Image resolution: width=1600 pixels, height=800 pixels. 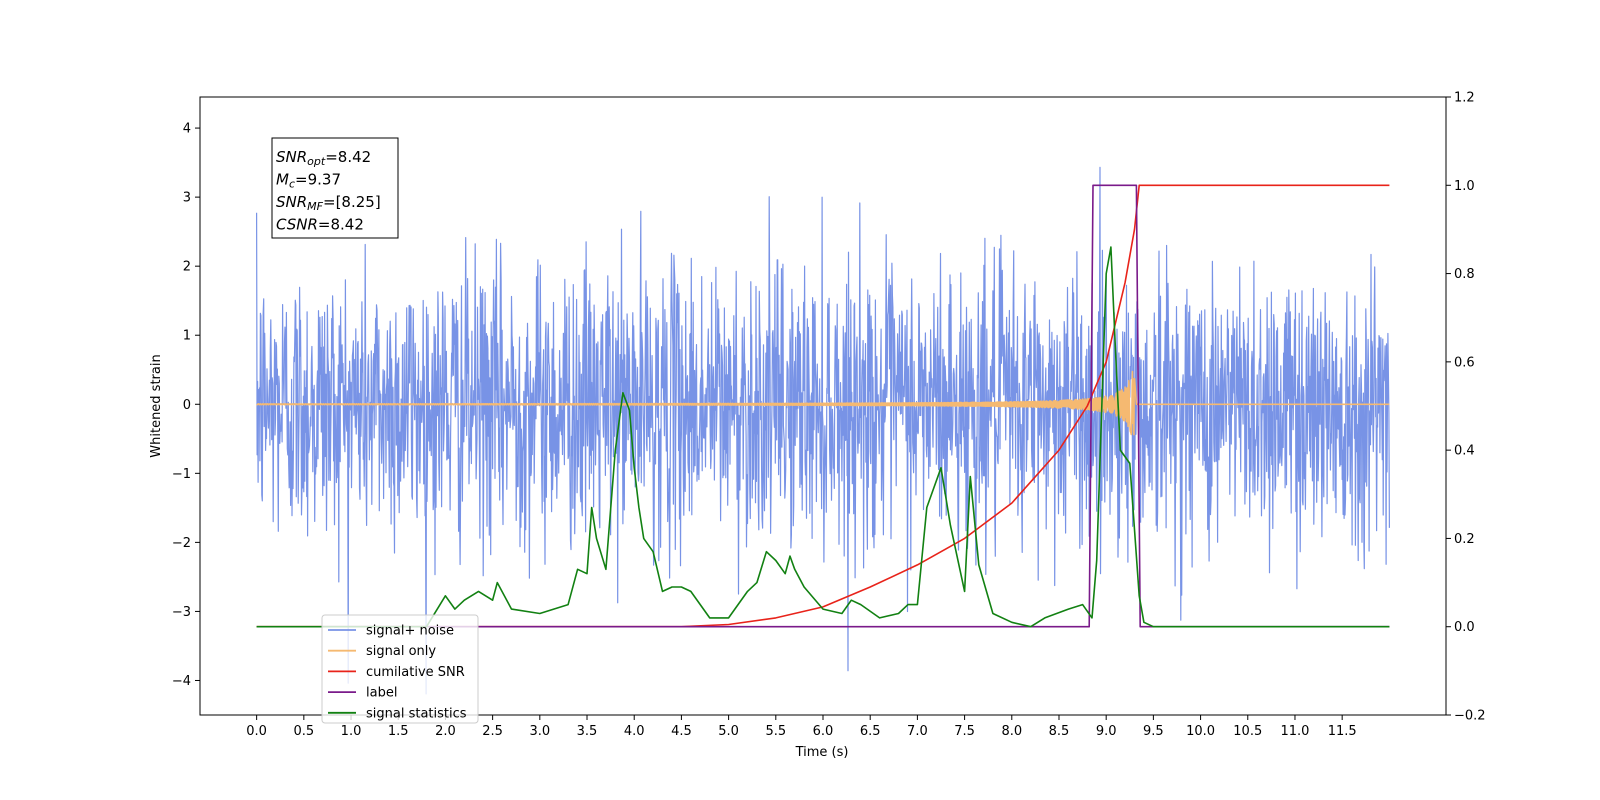 I want to click on stat-line: SNRMF=[8.25], so click(x=328, y=203).